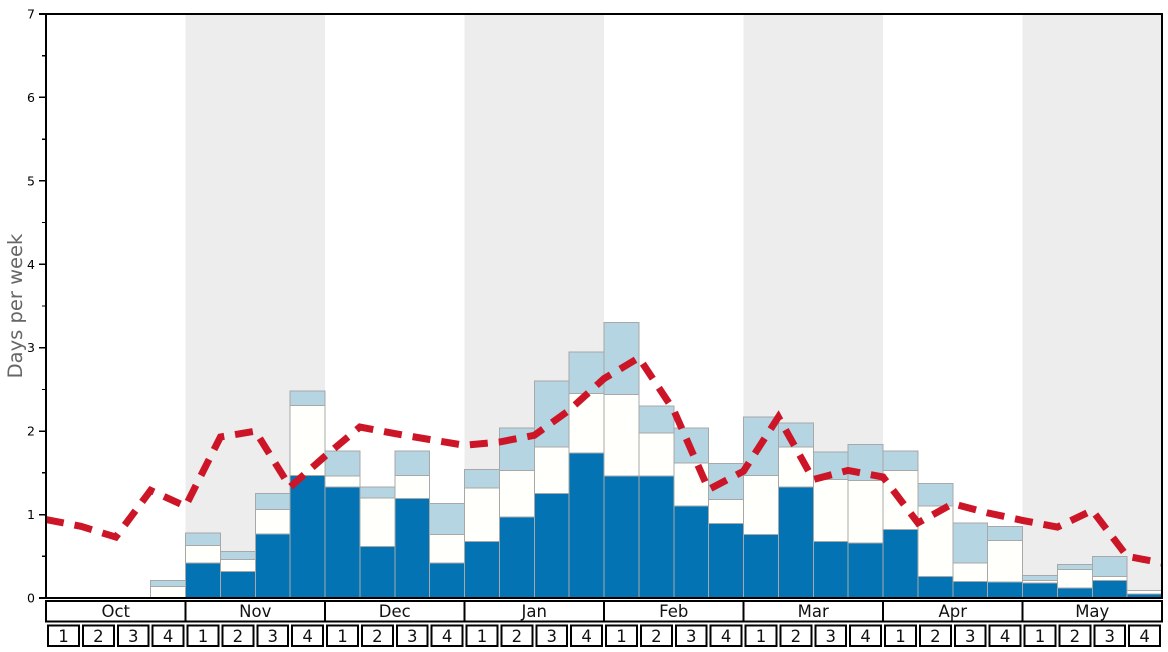 This screenshot has height=652, width=1168. Describe the element at coordinates (534, 611) in the screenshot. I see `month-label: Jan` at that location.